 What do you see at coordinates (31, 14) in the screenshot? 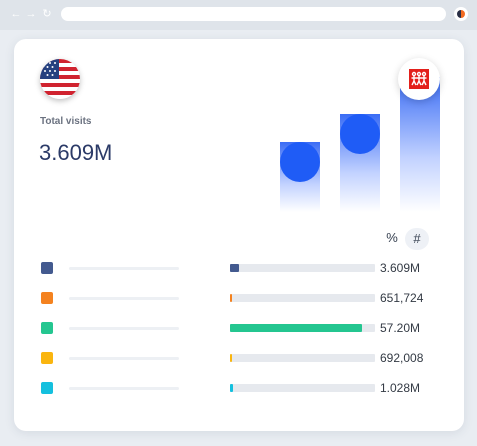
I see `forward-icon: →` at bounding box center [31, 14].